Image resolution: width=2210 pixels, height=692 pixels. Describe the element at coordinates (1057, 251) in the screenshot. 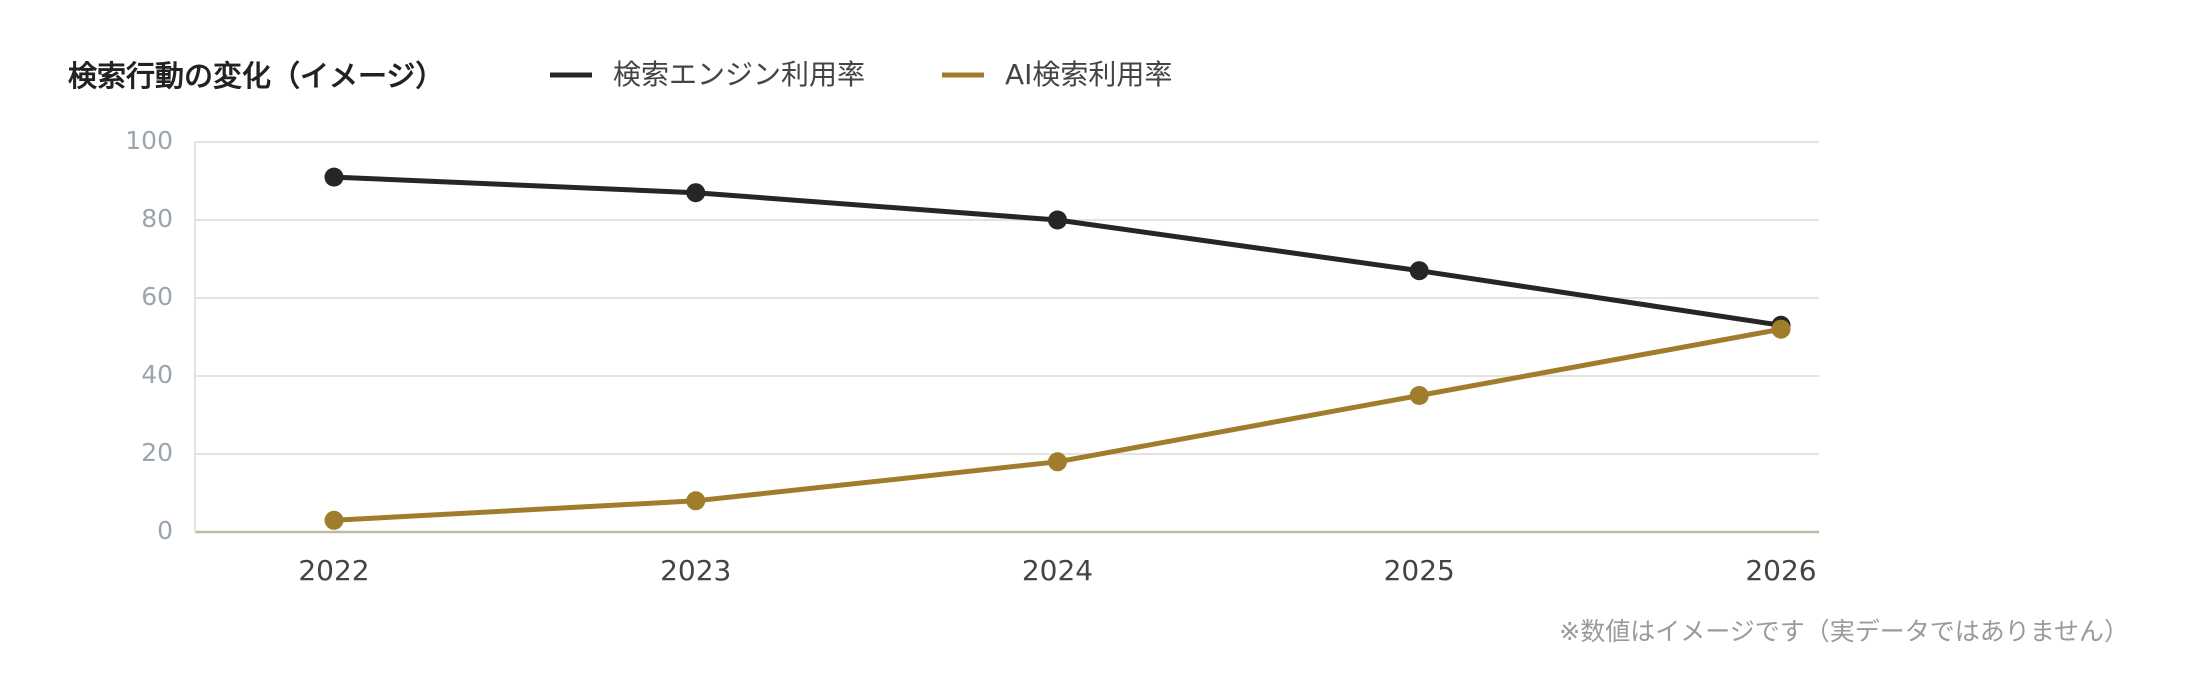

I see `series-line` at that location.